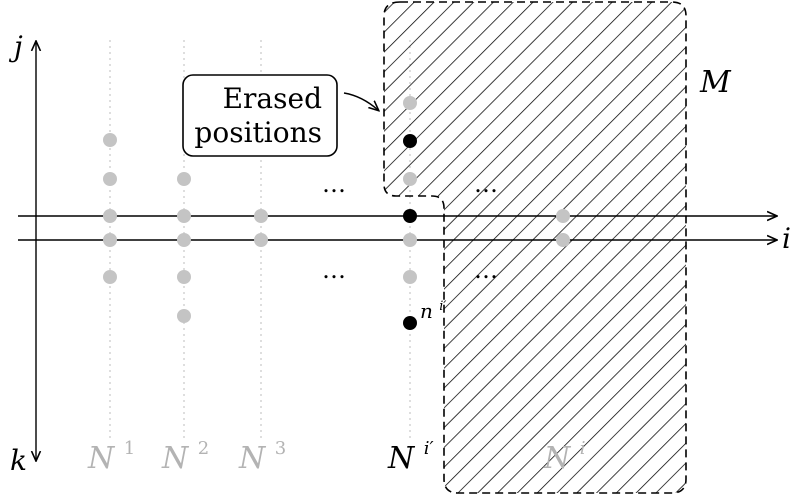 The width and height of the screenshot is (794, 497). What do you see at coordinates (786, 238) in the screenshot?
I see `axis-label-i: i` at bounding box center [786, 238].